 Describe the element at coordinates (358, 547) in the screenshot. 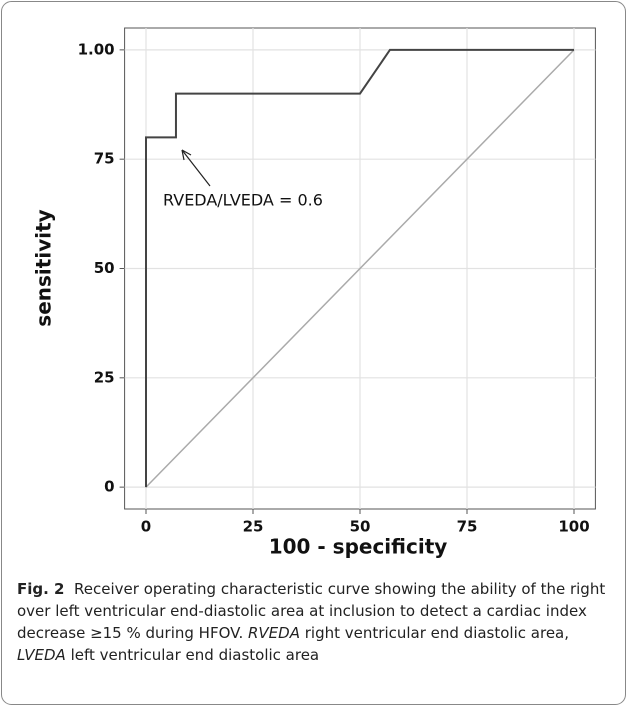

I see `x-axis-title: 100 - specificity` at that location.